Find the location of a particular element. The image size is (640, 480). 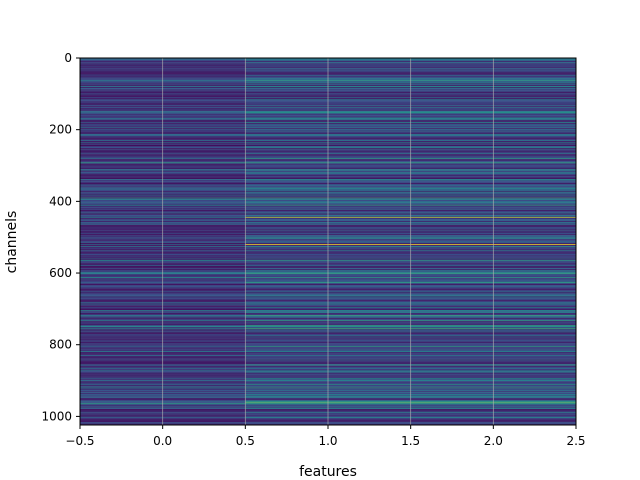

y-tick-label: 800 is located at coordinates (60, 345).